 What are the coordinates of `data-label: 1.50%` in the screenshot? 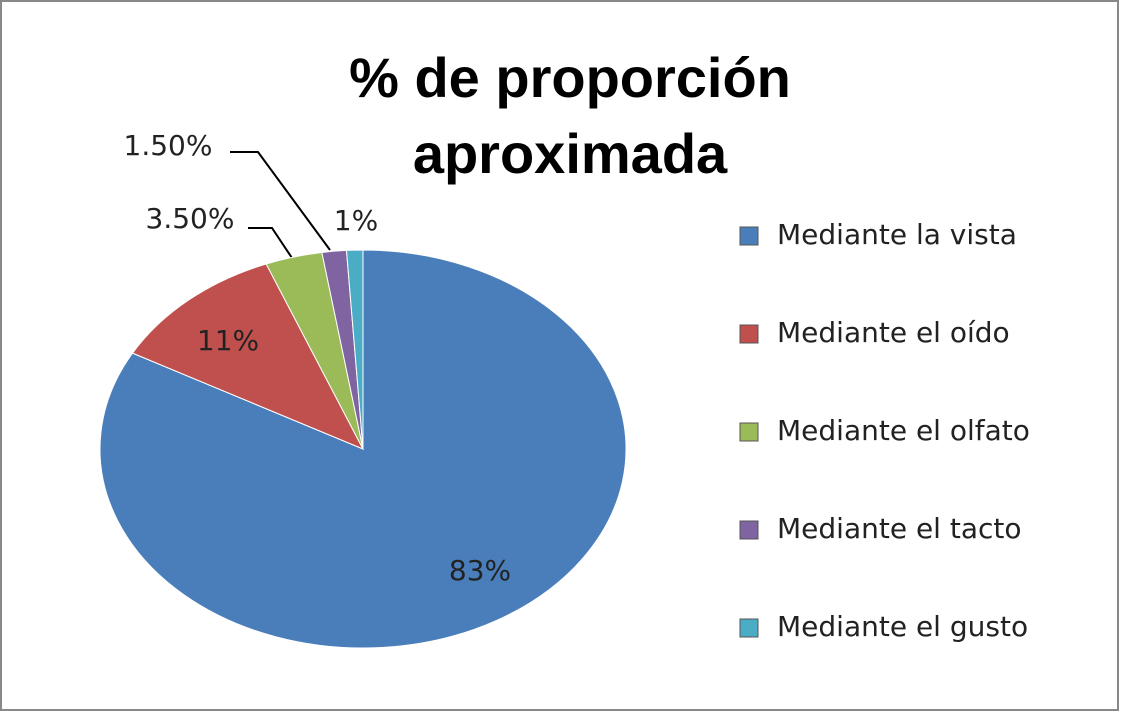 It's located at (168, 145).